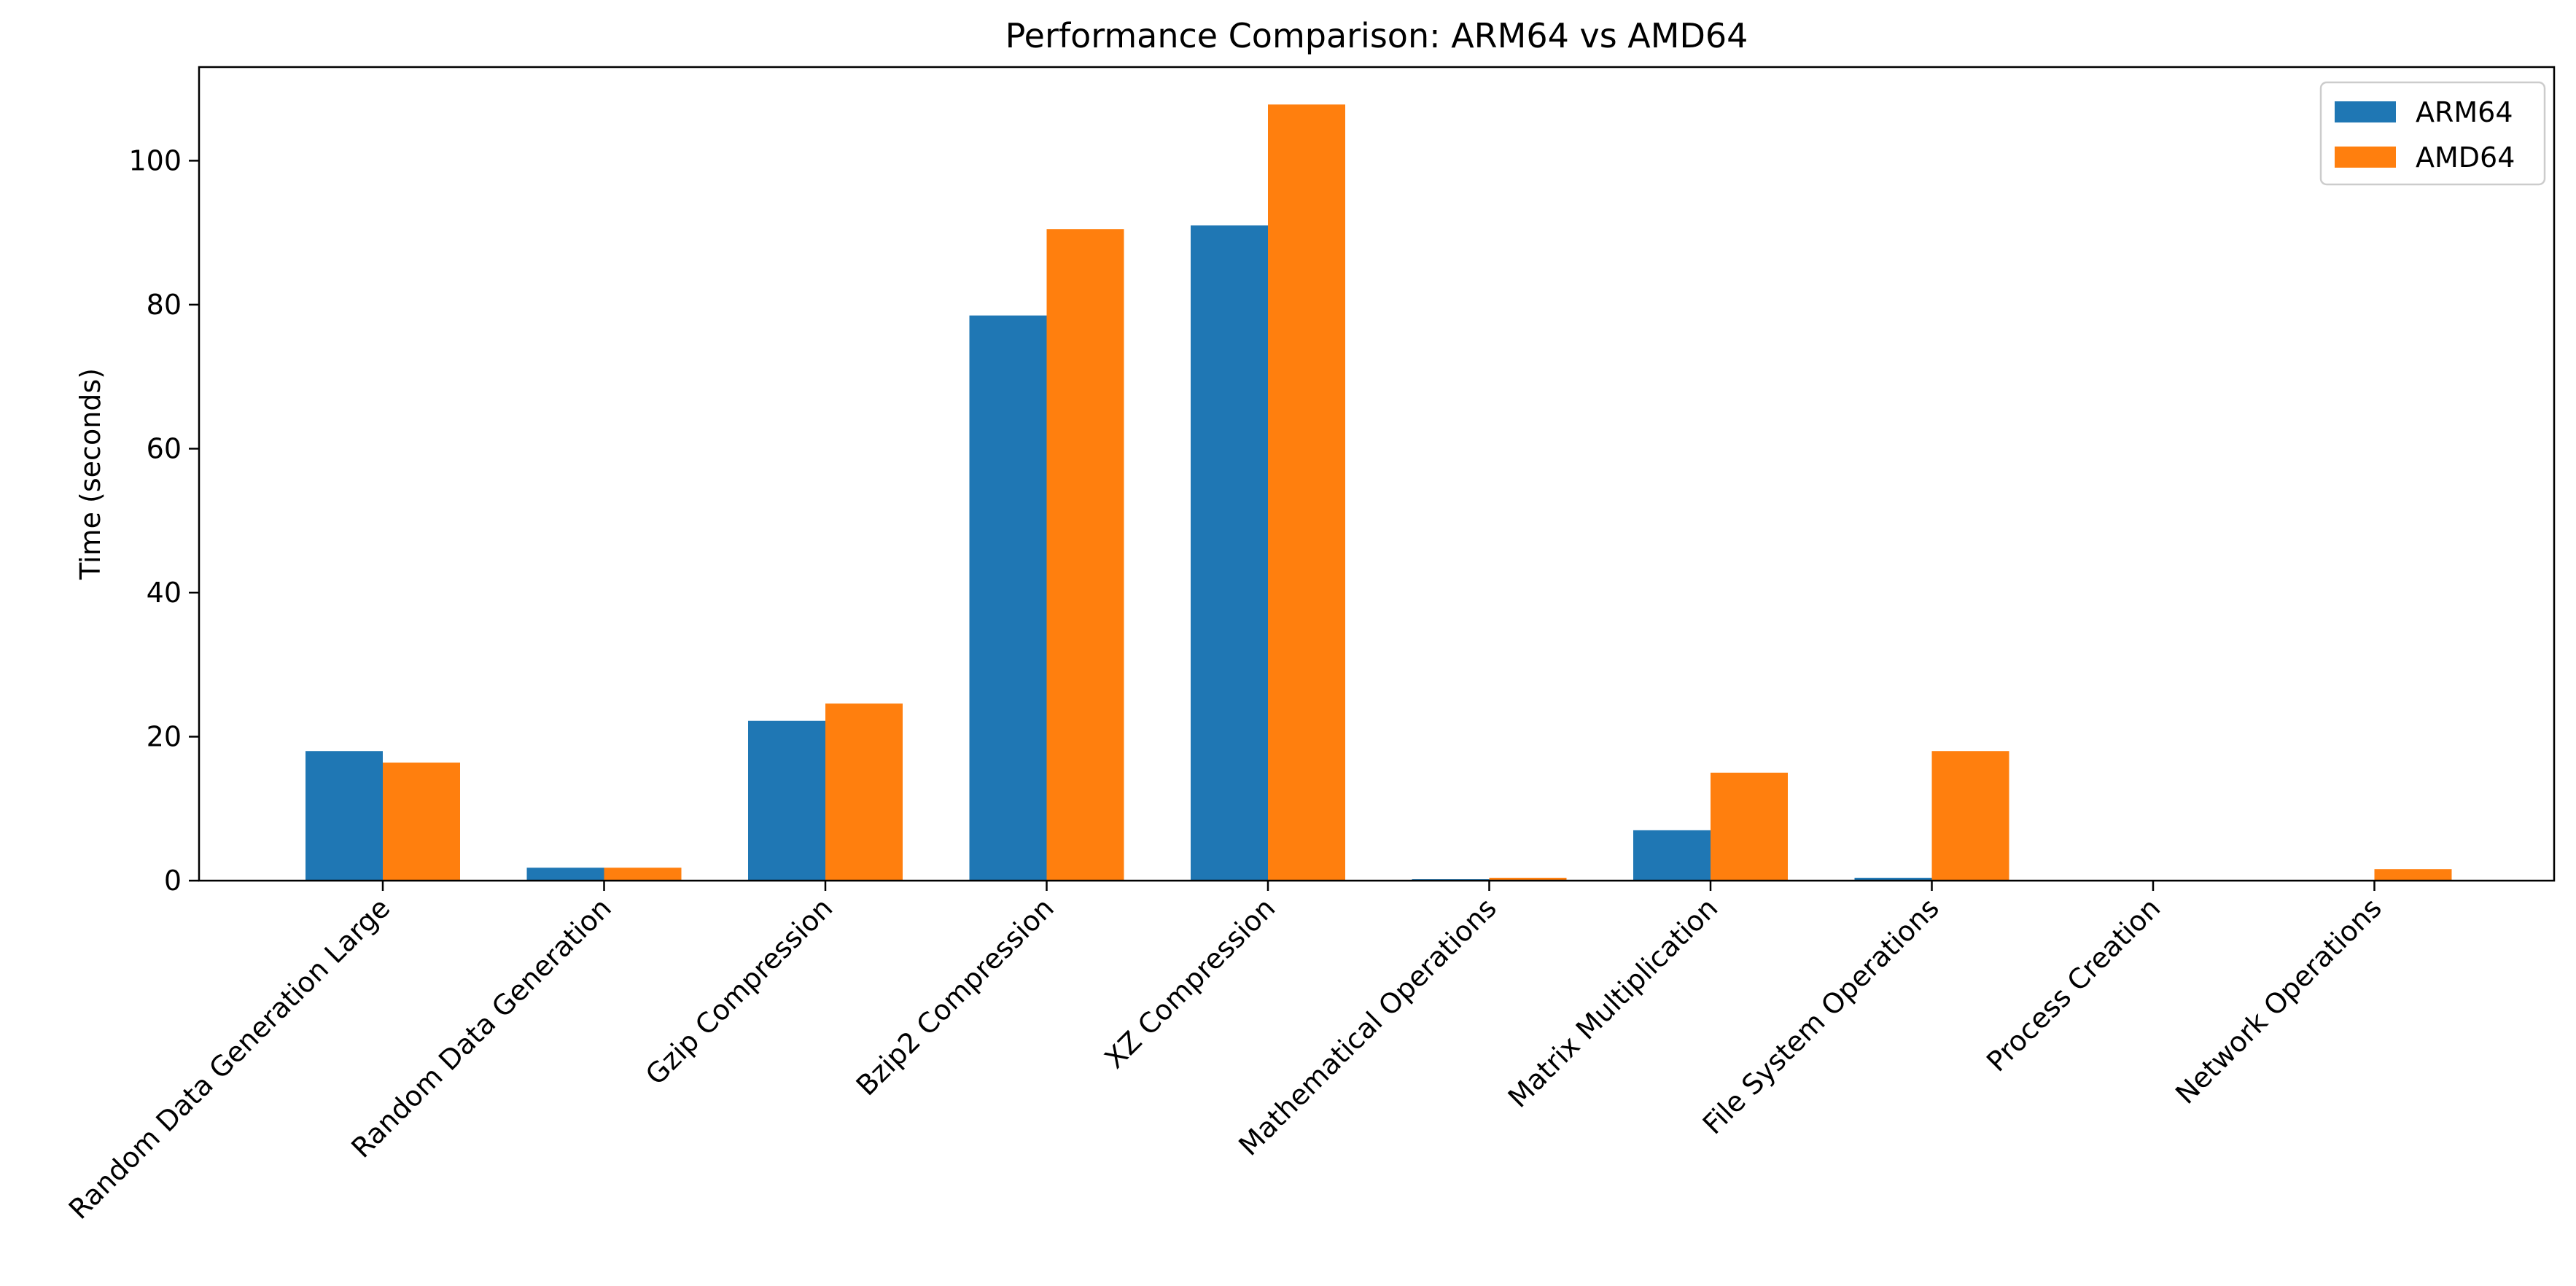  What do you see at coordinates (1613, 1003) in the screenshot?
I see `x-tick-label-6: Matrix Multiplication` at bounding box center [1613, 1003].